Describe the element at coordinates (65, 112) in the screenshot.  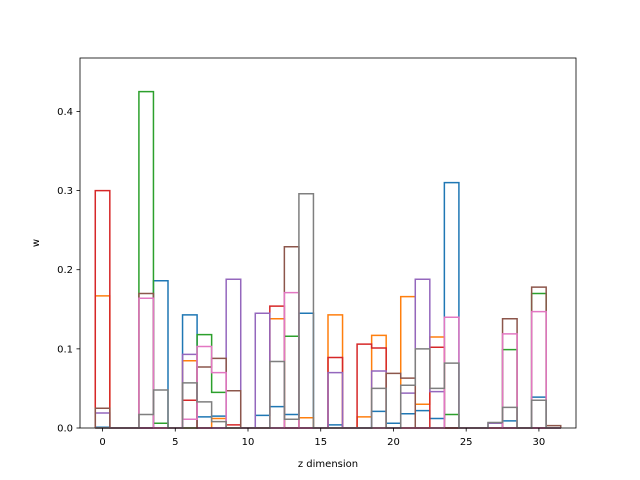
I see `y-tick-label: 0.4` at that location.